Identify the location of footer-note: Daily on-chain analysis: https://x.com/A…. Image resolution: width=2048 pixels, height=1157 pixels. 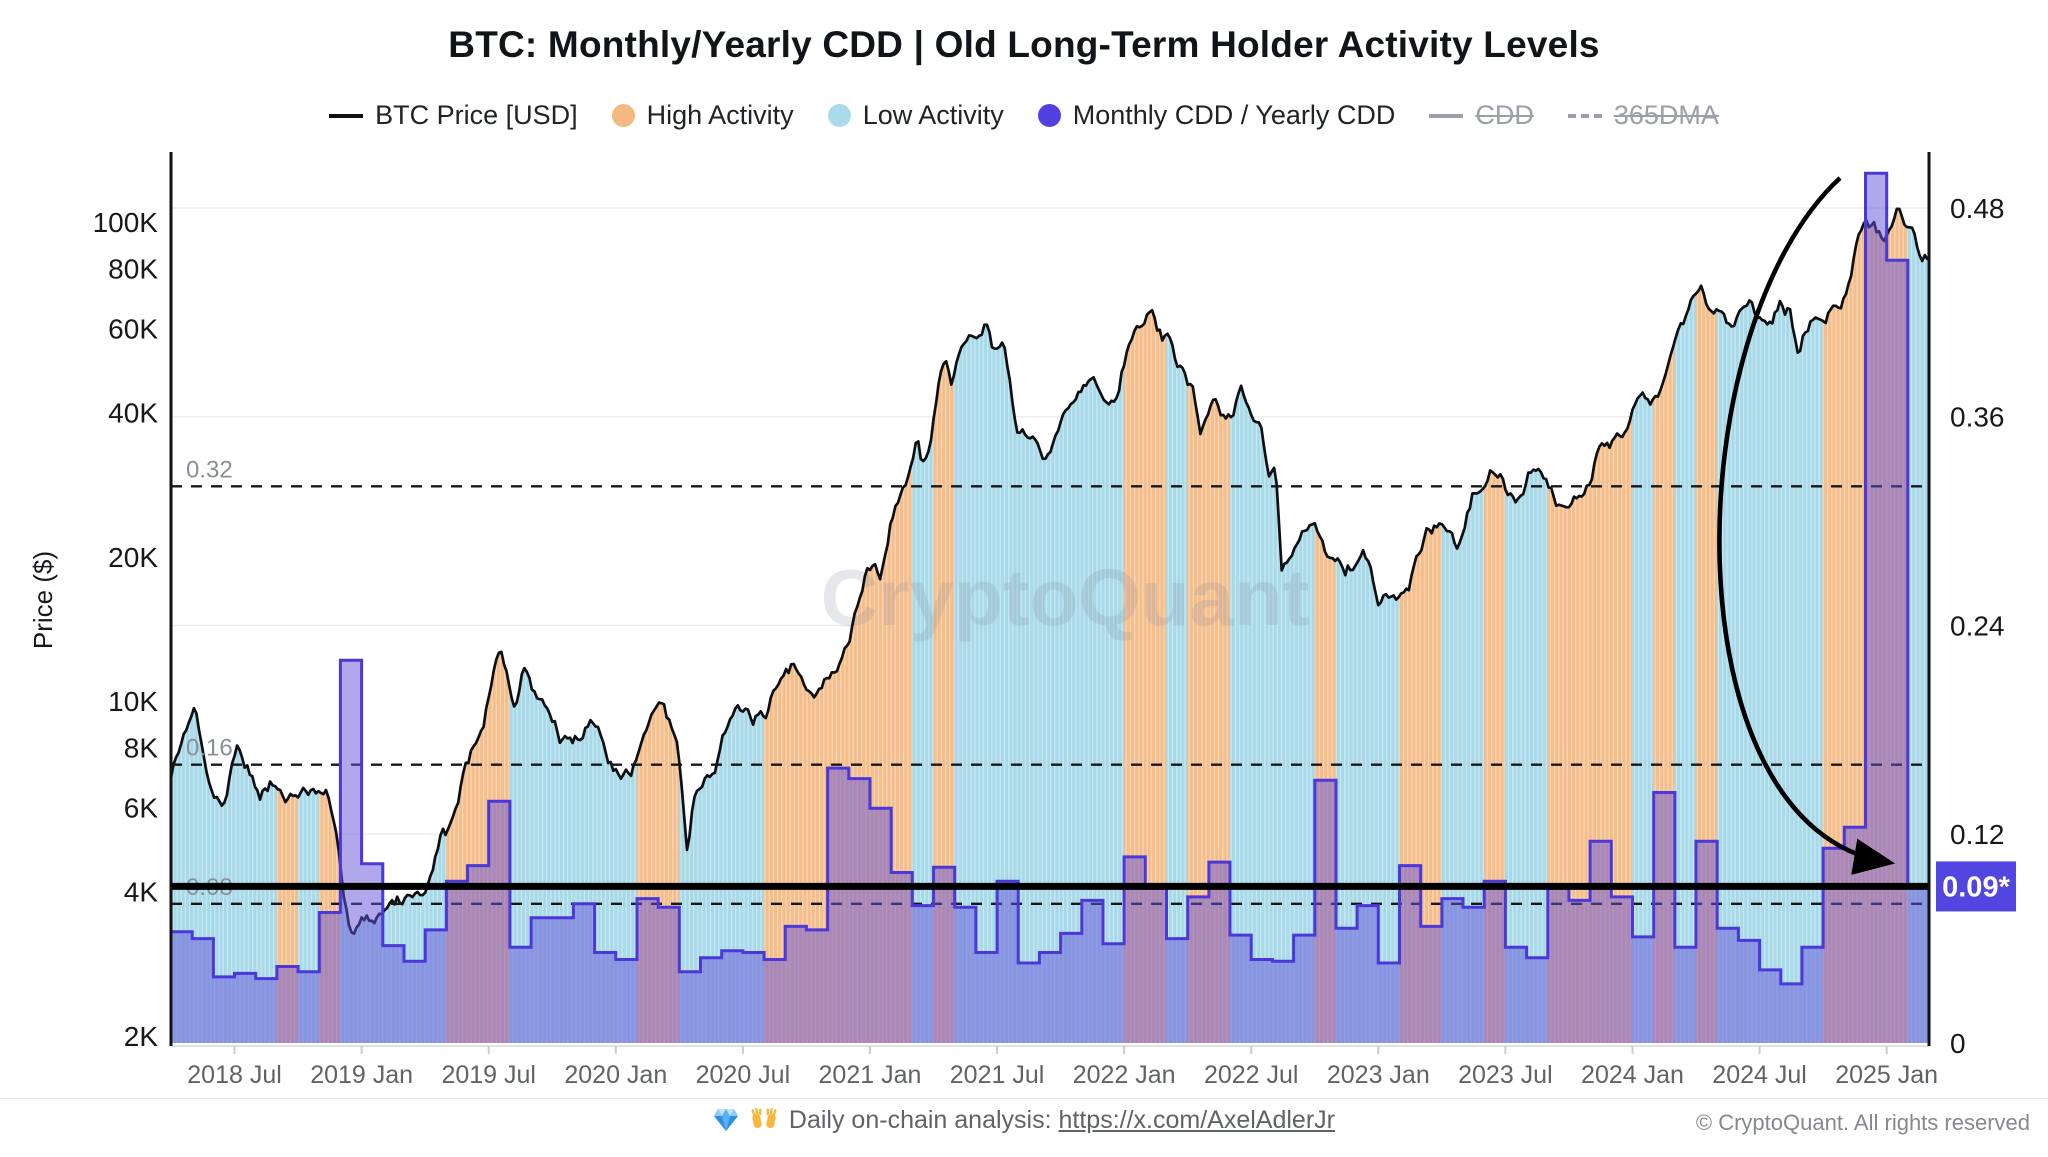
(1024, 1122).